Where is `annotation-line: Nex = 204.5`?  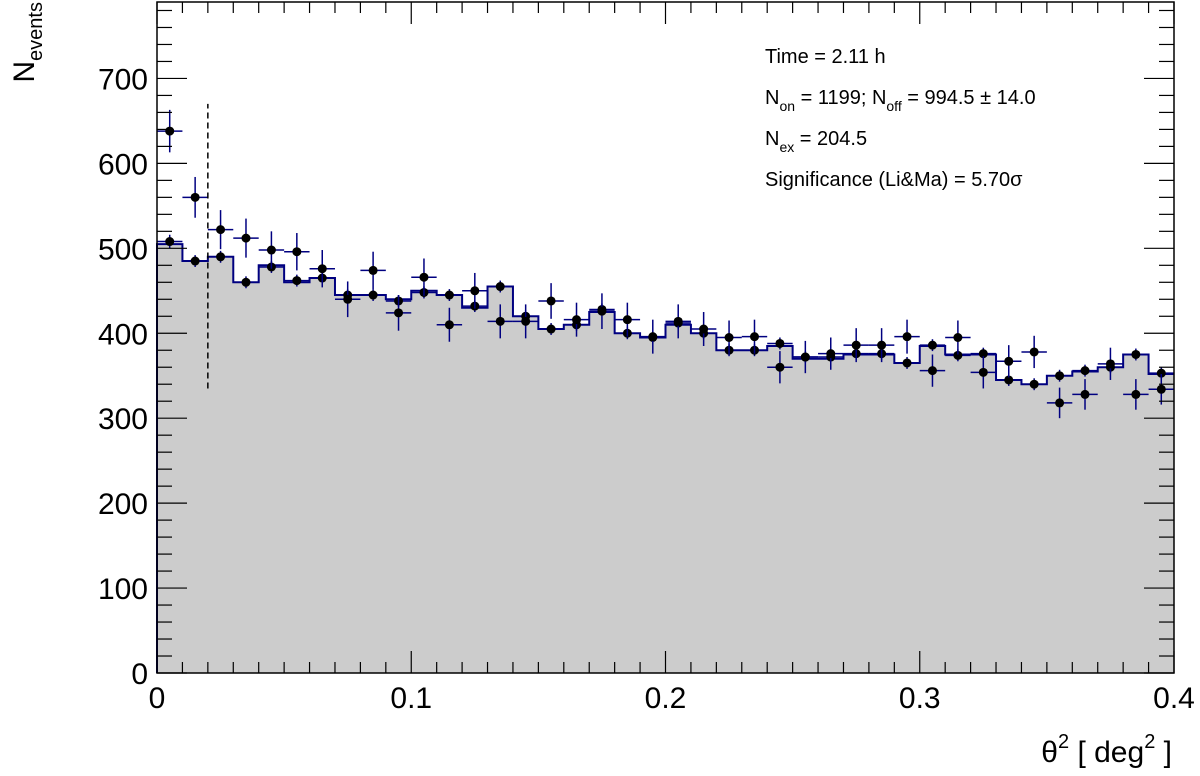 annotation-line: Nex = 204.5 is located at coordinates (816, 141).